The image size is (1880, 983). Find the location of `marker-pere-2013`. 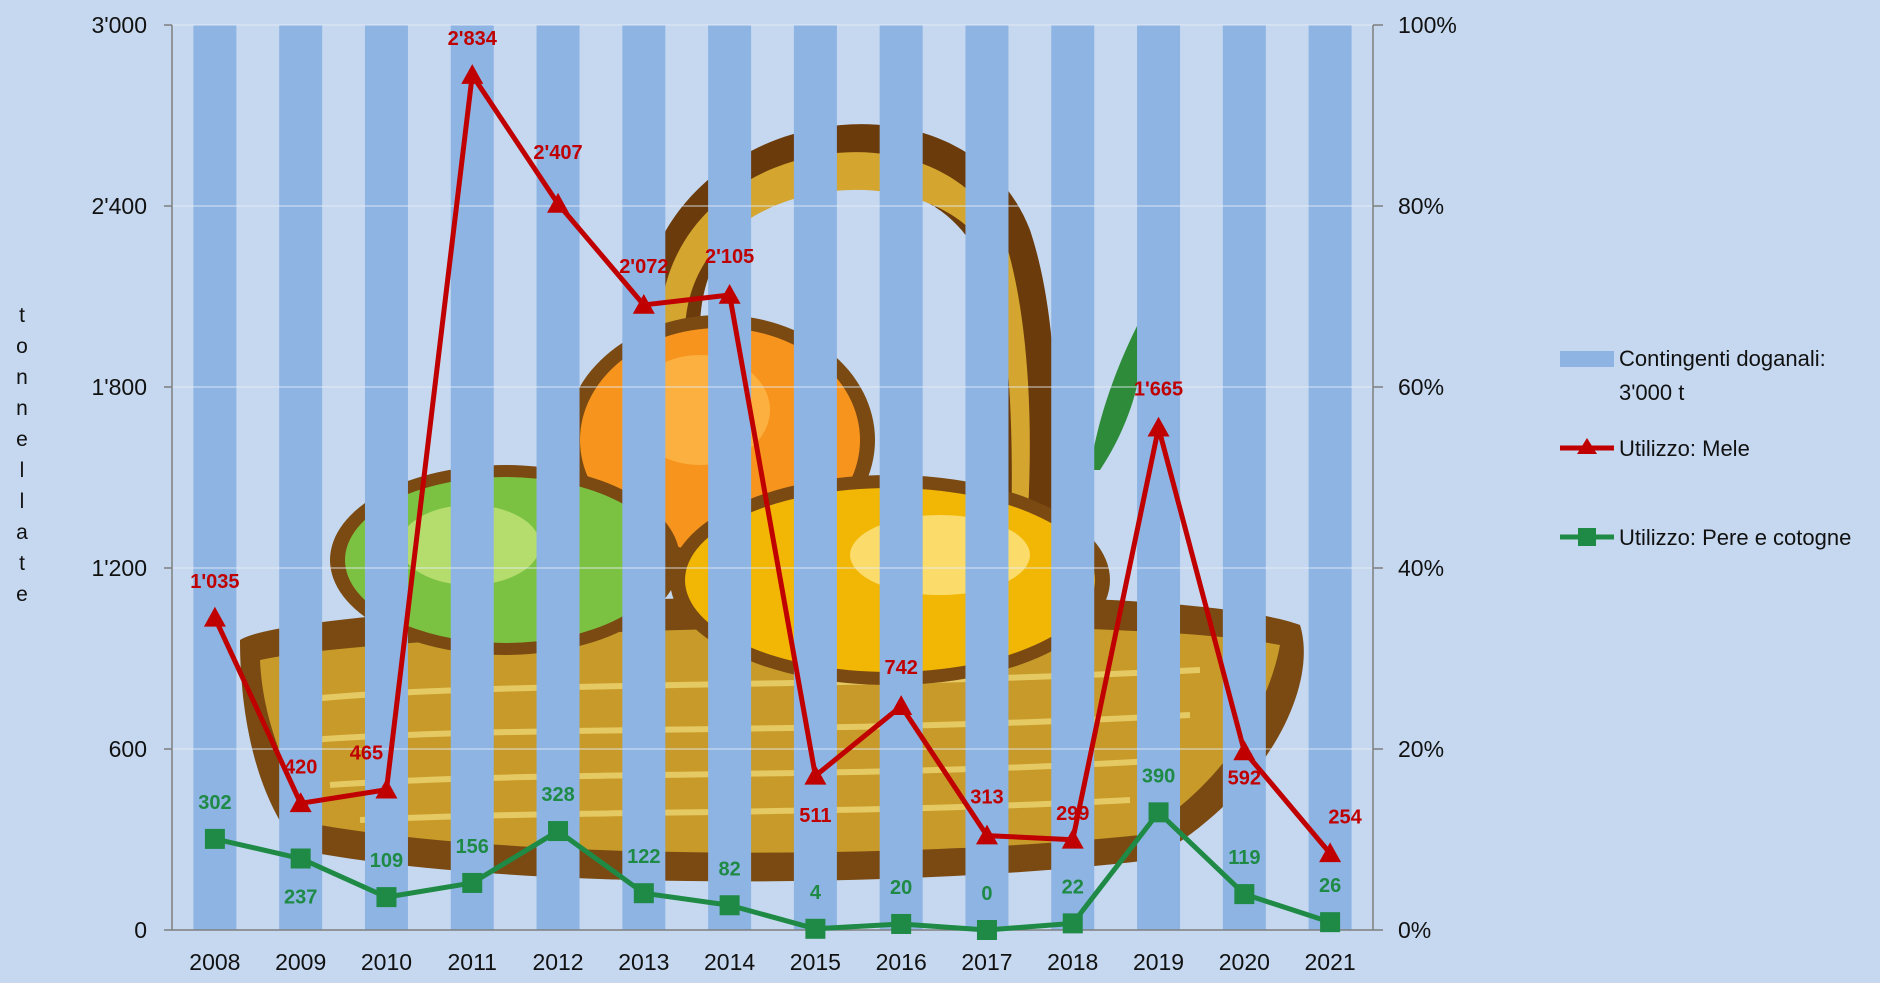

marker-pere-2013 is located at coordinates (643, 893).